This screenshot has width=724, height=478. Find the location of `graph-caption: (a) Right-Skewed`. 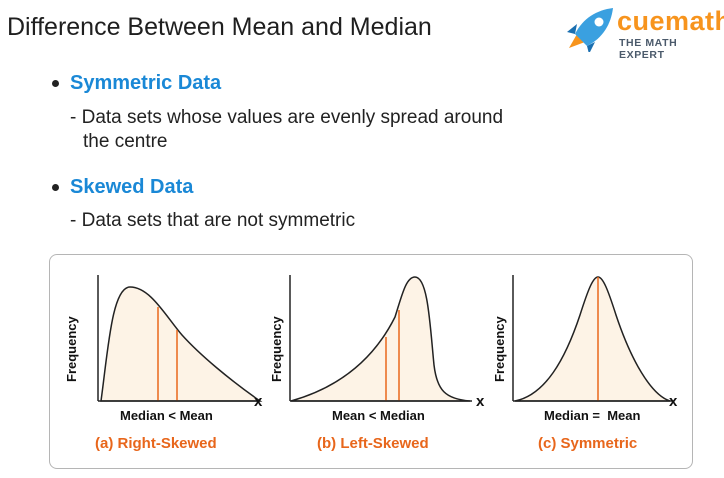

graph-caption: (a) Right-Skewed is located at coordinates (156, 443).